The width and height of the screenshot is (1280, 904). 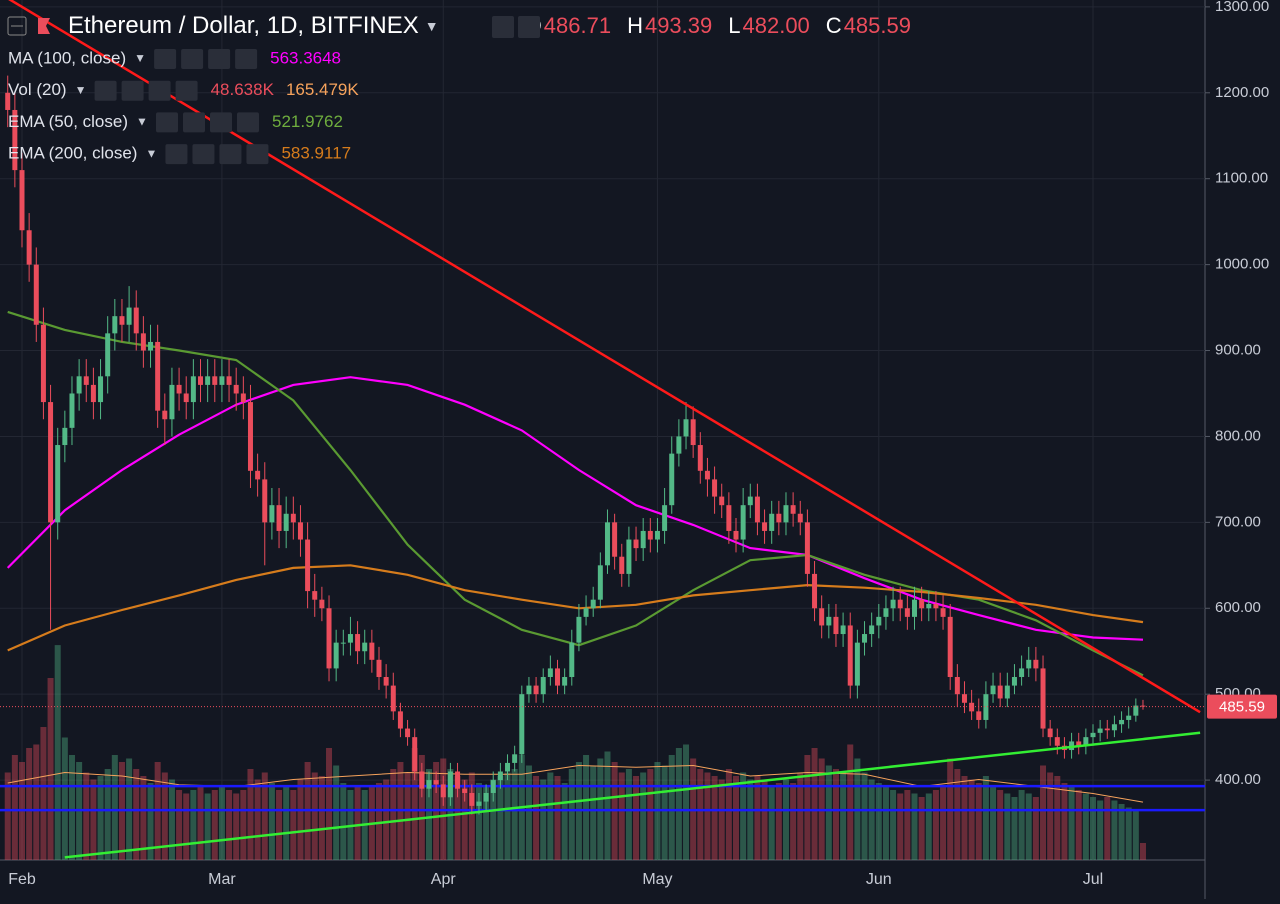 What do you see at coordinates (22, 879) in the screenshot?
I see `x-tick-label: Feb` at bounding box center [22, 879].